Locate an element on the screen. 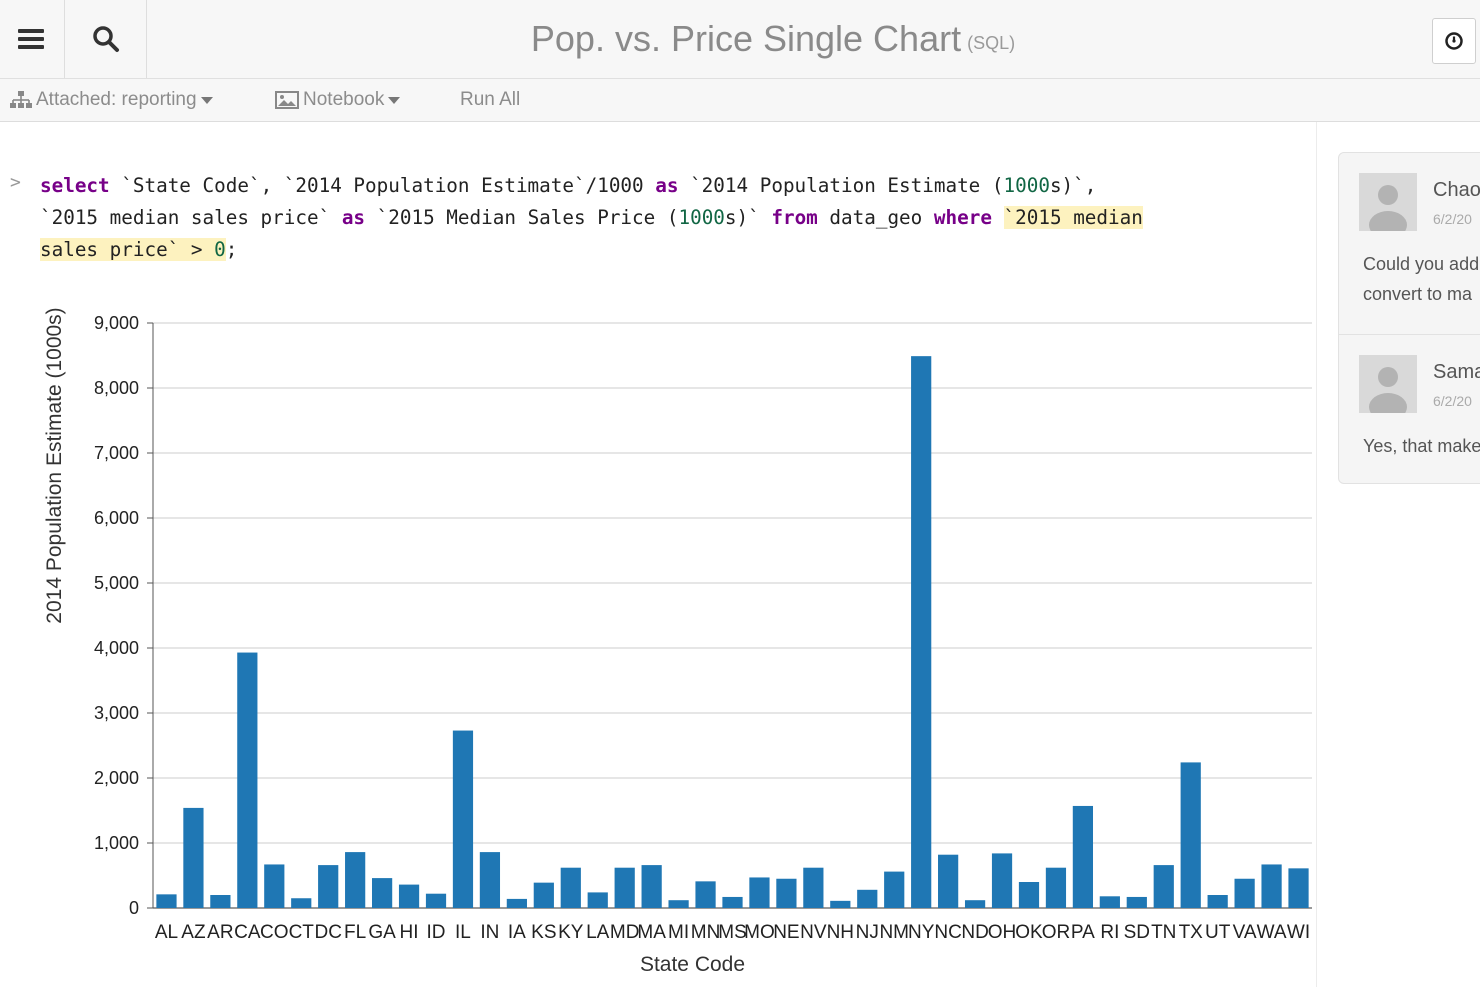 The width and height of the screenshot is (1480, 987). x-tick-label: AR is located at coordinates (220, 932).